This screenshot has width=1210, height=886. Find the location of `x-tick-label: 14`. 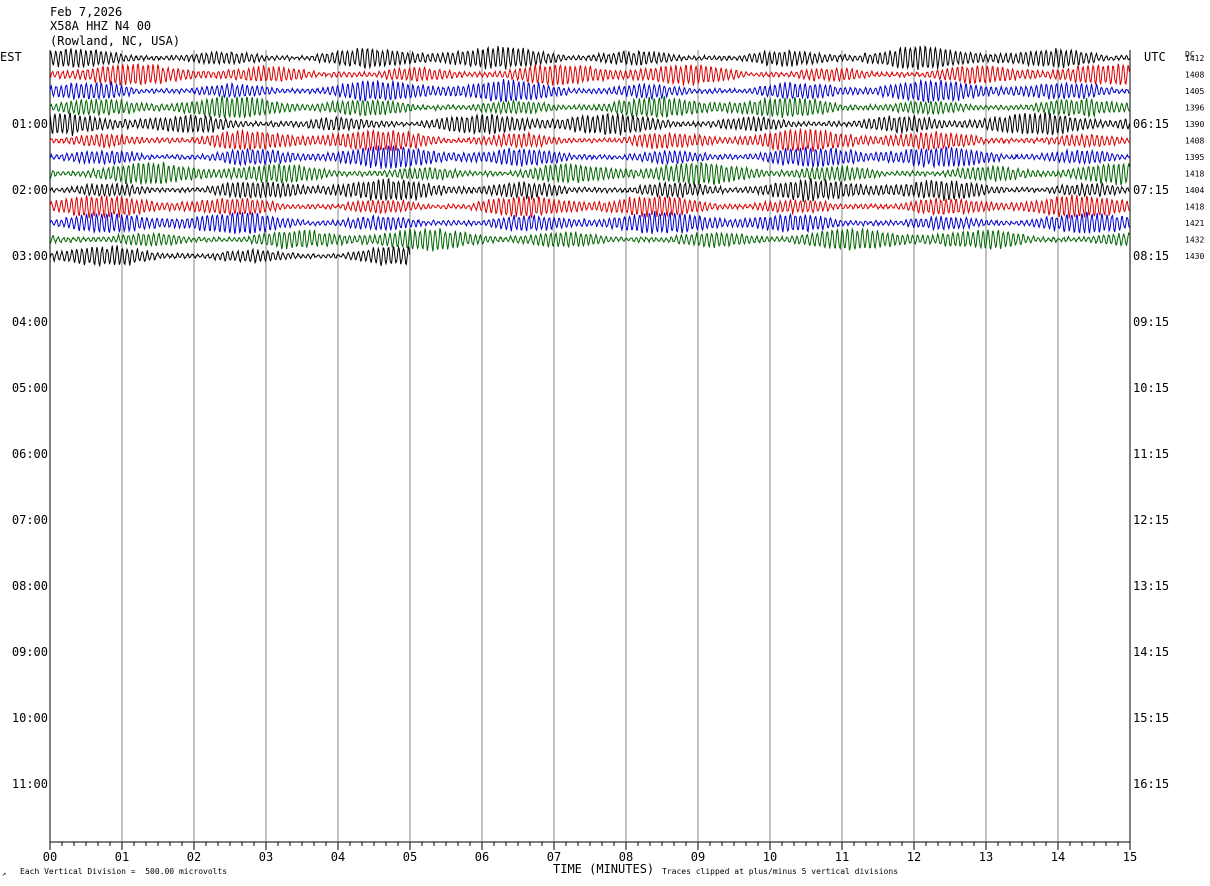

x-tick-label: 14 is located at coordinates (1058, 857).